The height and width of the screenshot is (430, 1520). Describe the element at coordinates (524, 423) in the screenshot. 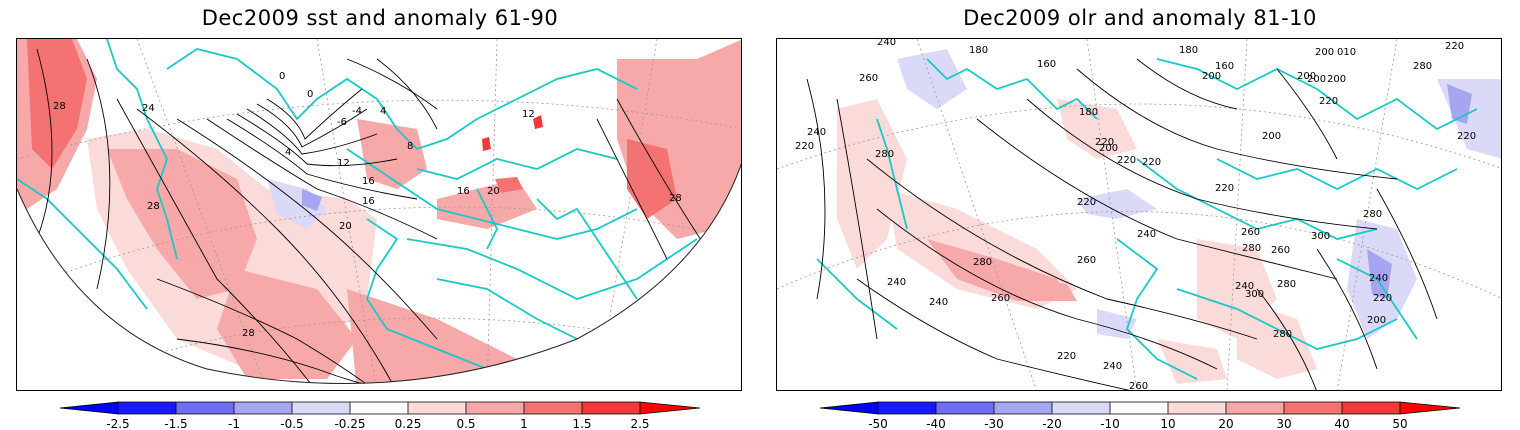

I see `colorbar-tick-label: 1` at that location.